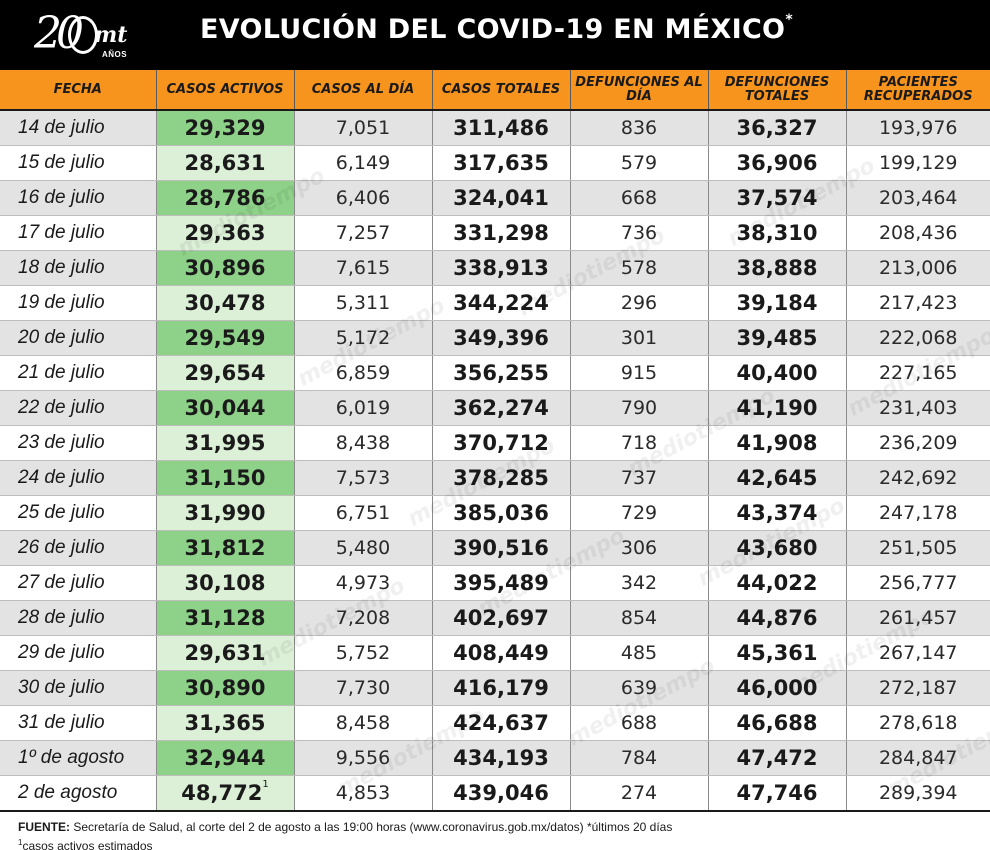 The width and height of the screenshot is (990, 850). I want to click on cell-casos-al-dia: 7,730, so click(363, 688).